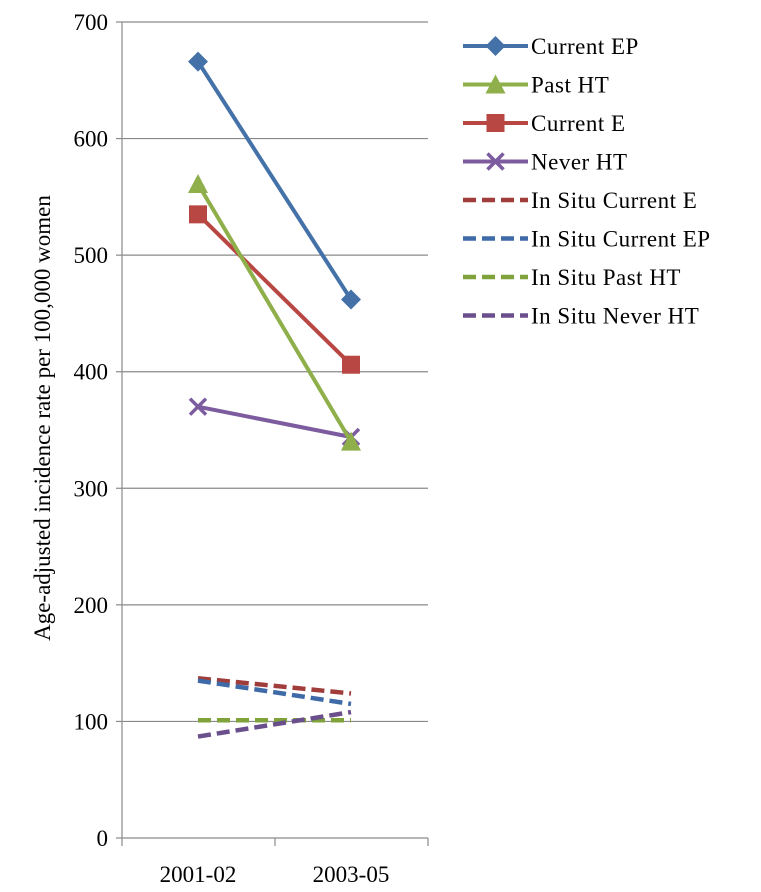 This screenshot has width=761, height=892. What do you see at coordinates (579, 162) in the screenshot?
I see `legend-label: Never HT` at bounding box center [579, 162].